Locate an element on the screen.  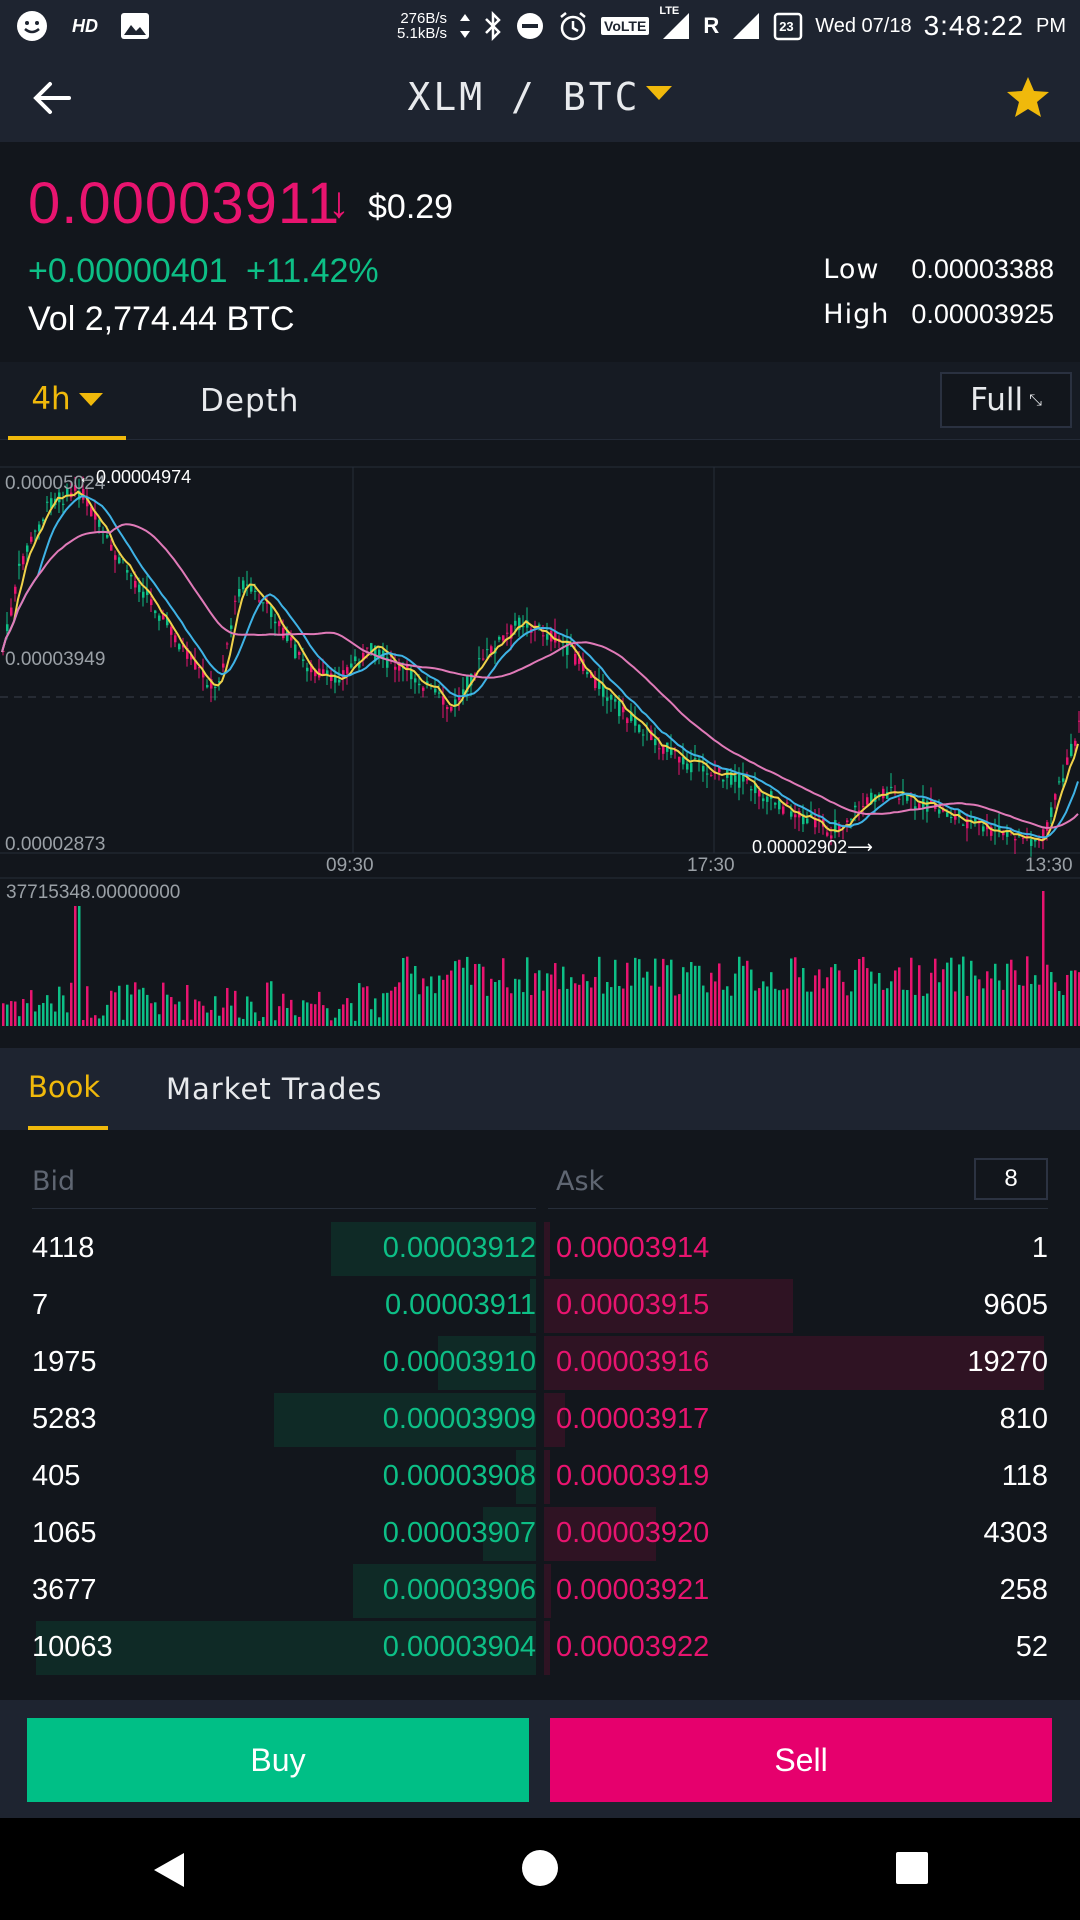
order-book-row: 405 0.00003908 0.00003919 118 is located at coordinates (540, 1478).